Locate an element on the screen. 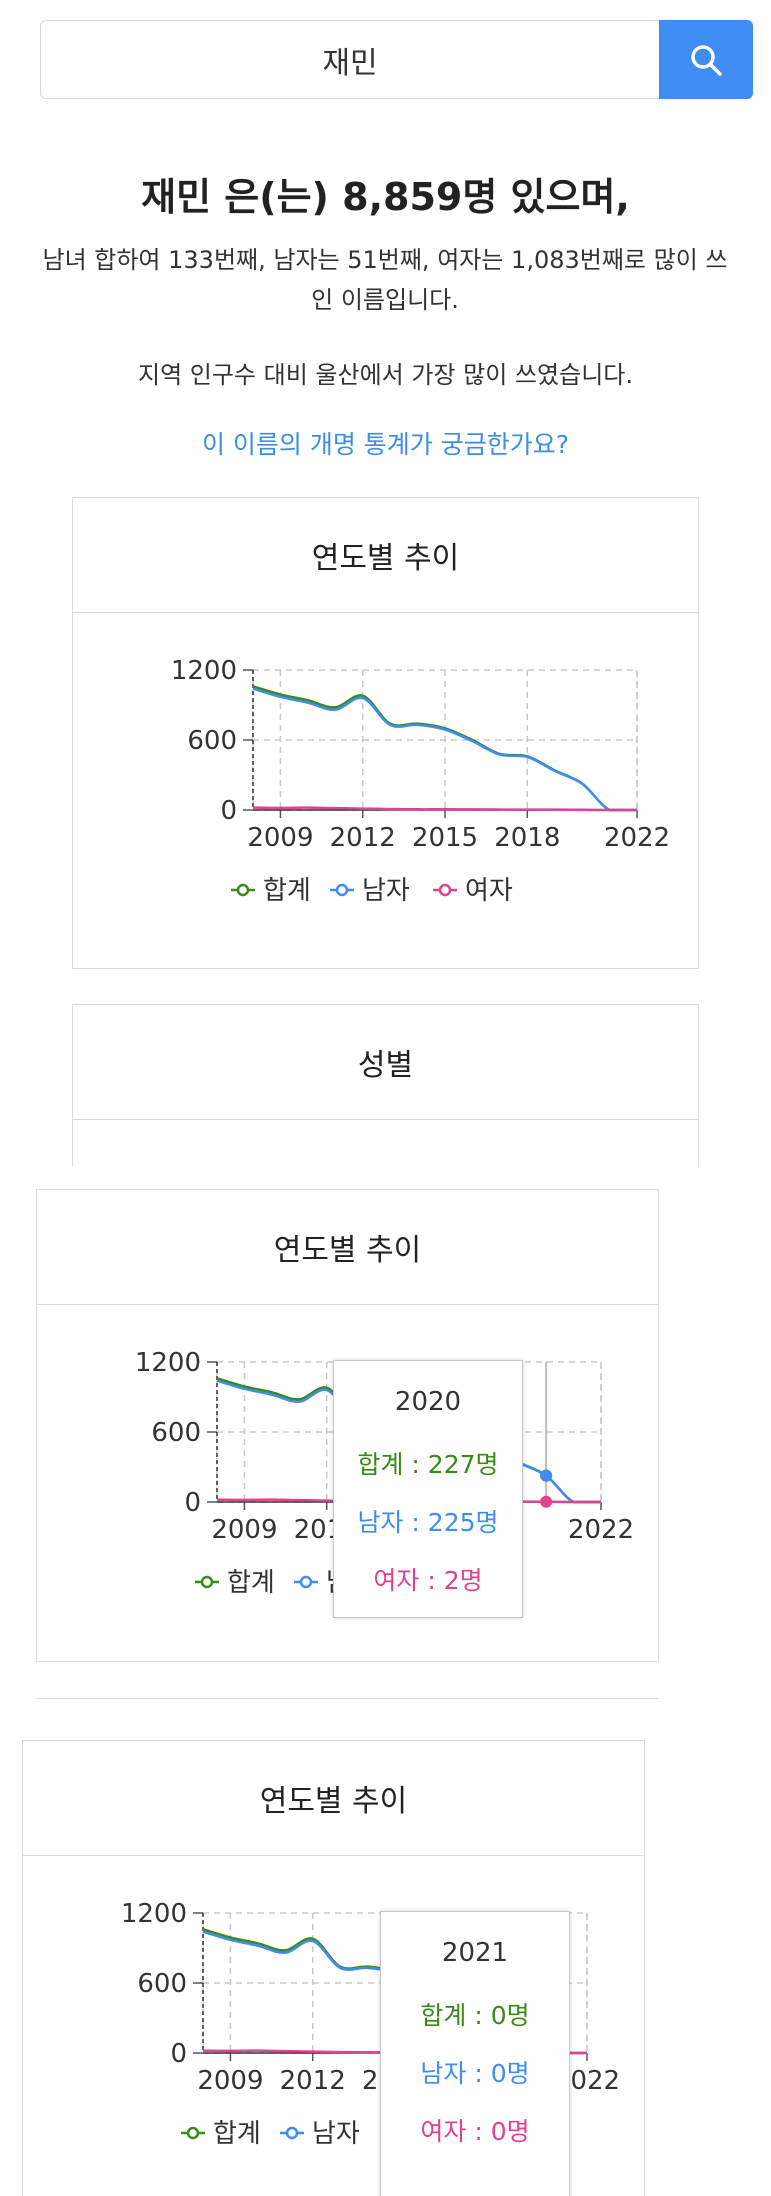  tooltip-male: 남자 : 0명 is located at coordinates (475, 2073).